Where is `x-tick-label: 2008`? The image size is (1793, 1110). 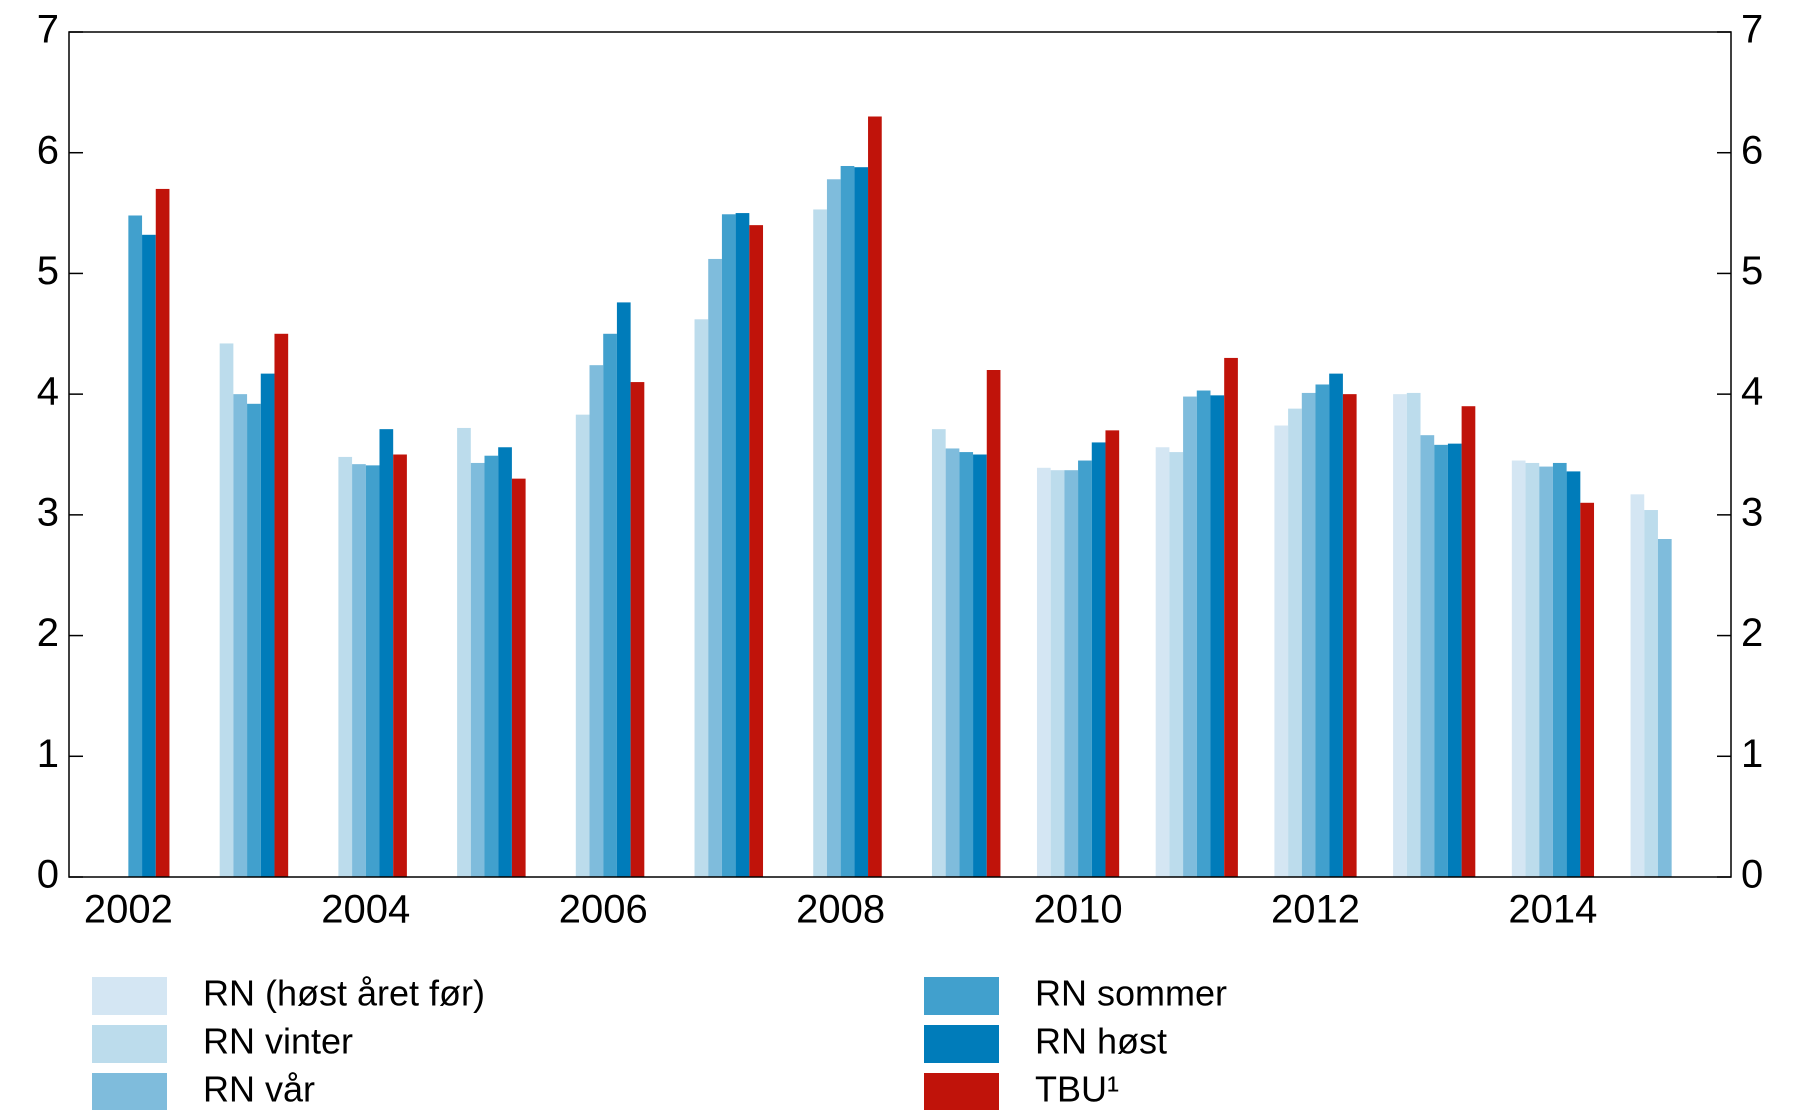 x-tick-label: 2008 is located at coordinates (840, 910).